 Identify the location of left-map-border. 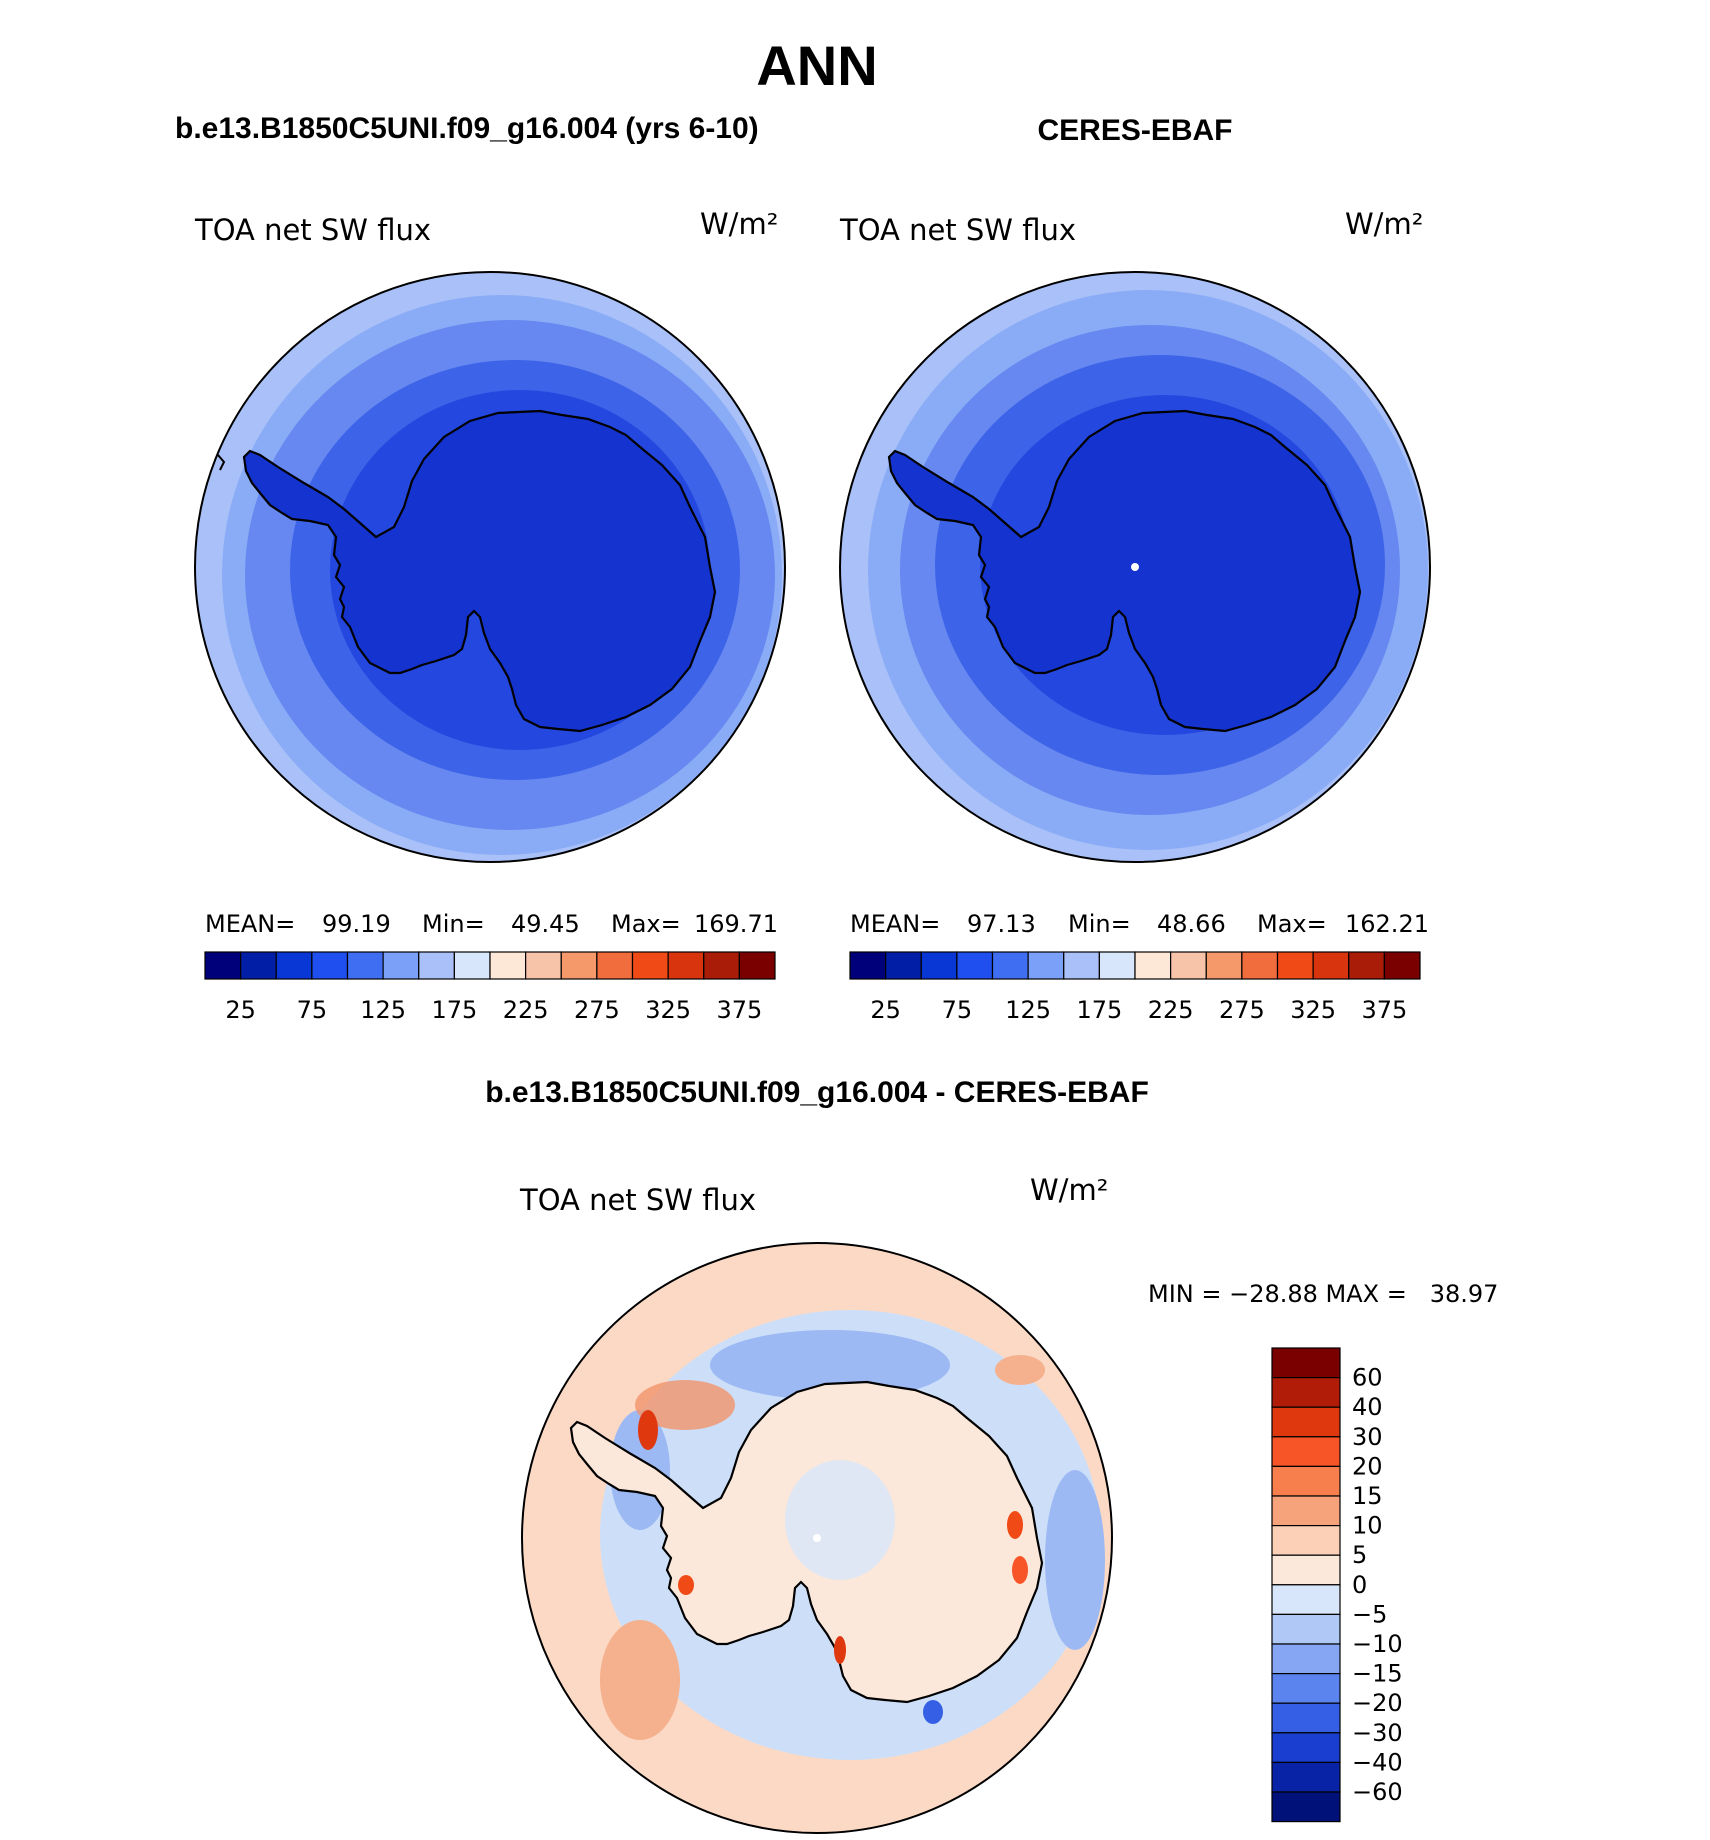
(490, 567).